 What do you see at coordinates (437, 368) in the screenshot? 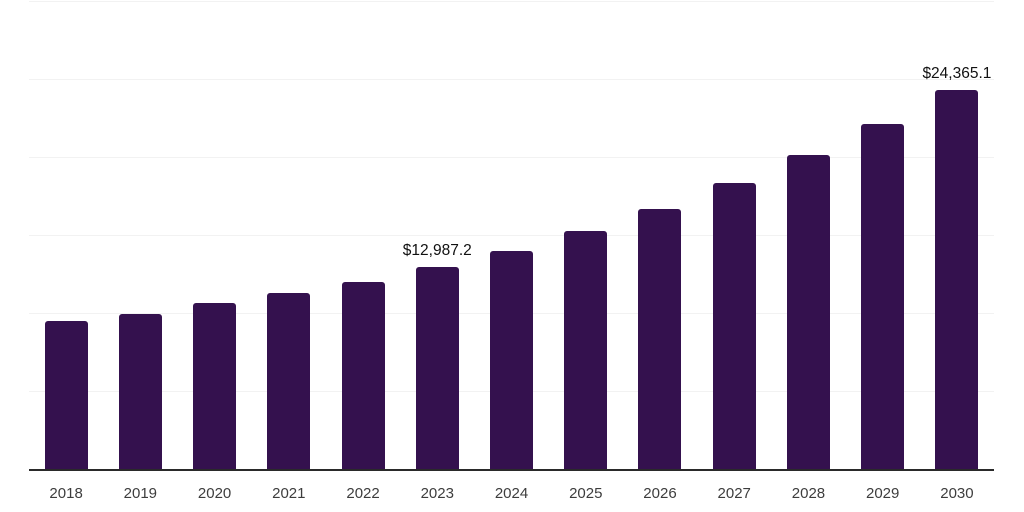
I see `bar-2023` at bounding box center [437, 368].